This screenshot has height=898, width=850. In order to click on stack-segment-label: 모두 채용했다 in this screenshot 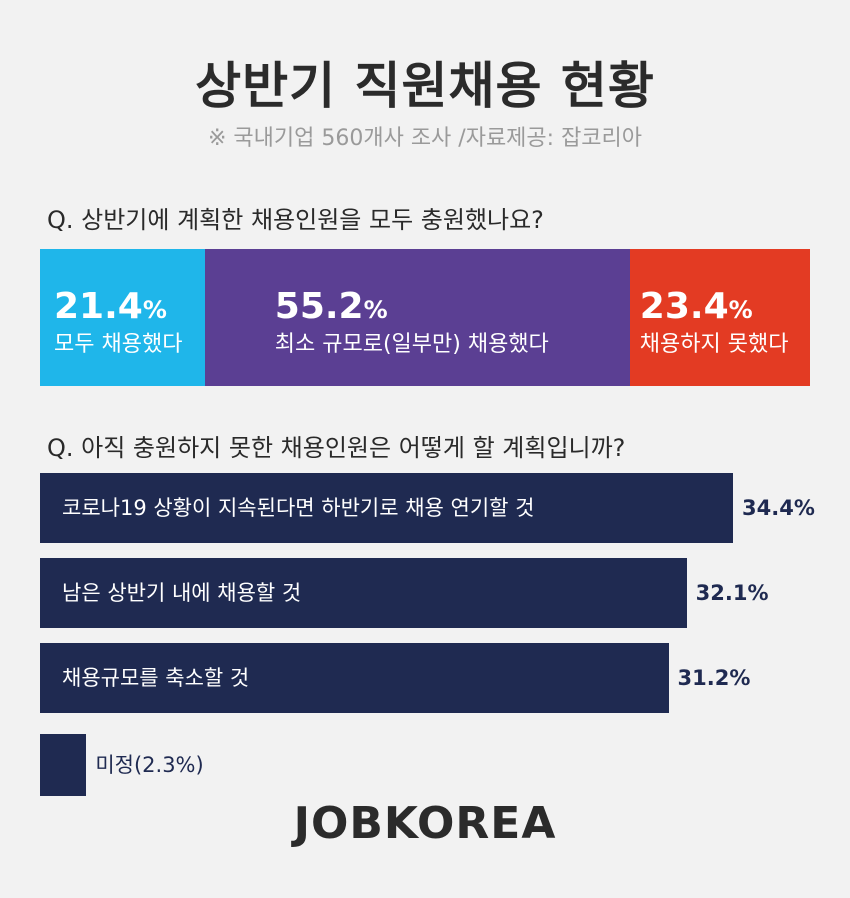, I will do `click(118, 344)`.